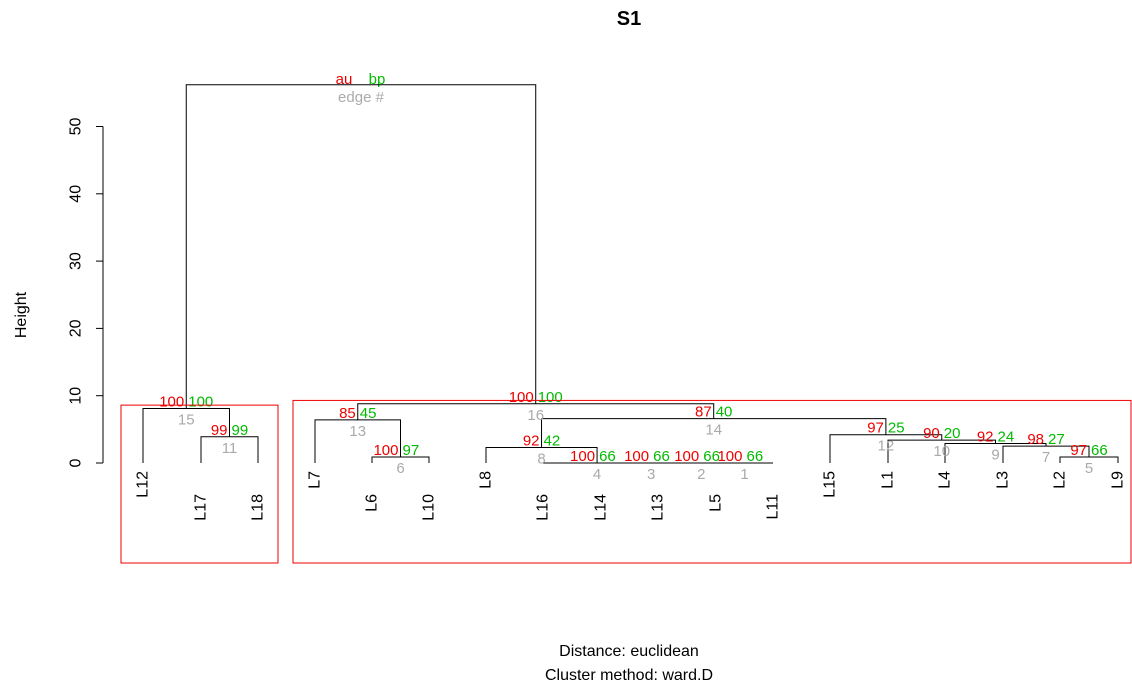 This screenshot has width=1132, height=685. I want to click on edge-number-5: 5, so click(1089, 468).